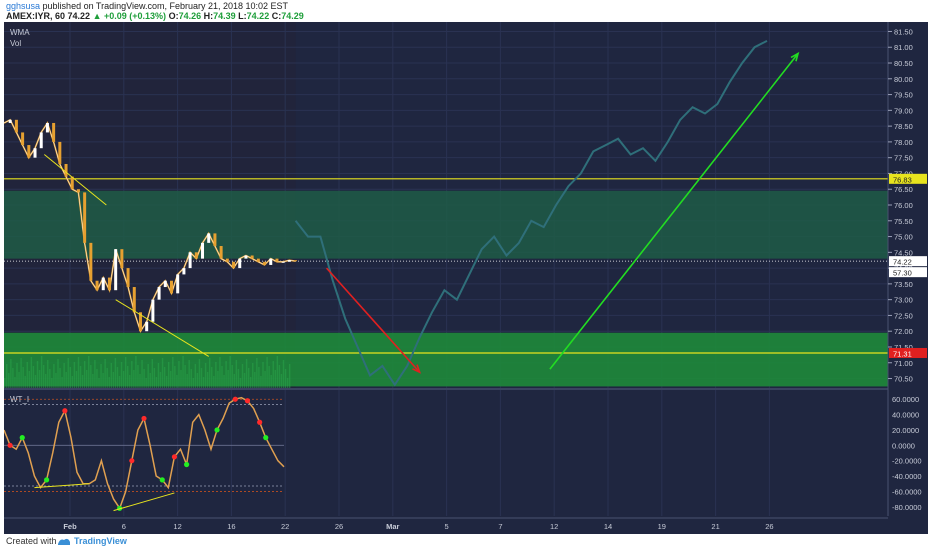 The width and height of the screenshot is (932, 550). Describe the element at coordinates (903, 142) in the screenshot. I see `price-axis-label: 78.00` at that location.